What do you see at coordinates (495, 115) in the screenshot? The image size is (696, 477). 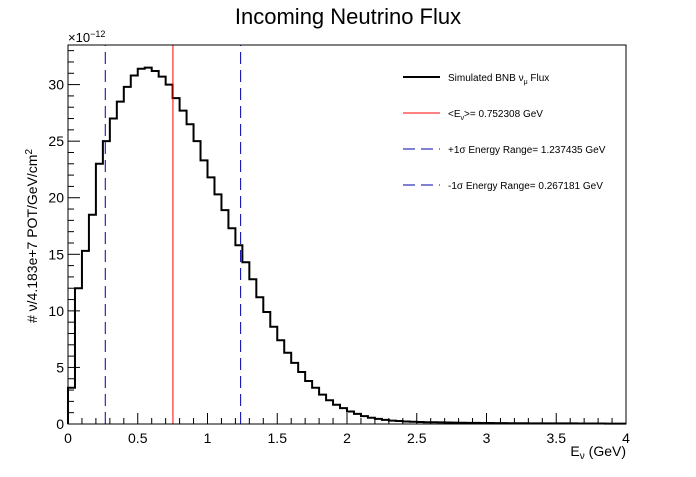 I see `legend-label-mean: <Eν>= 0.752308 GeV` at bounding box center [495, 115].